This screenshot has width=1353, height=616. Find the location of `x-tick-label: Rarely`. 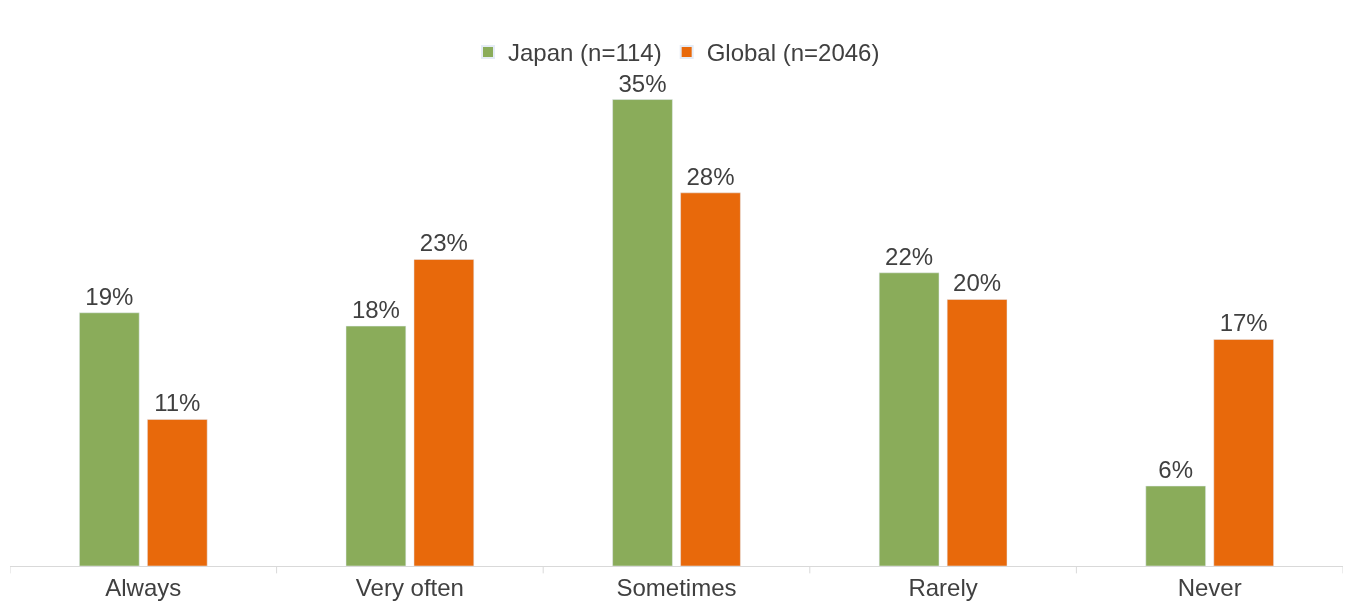

x-tick-label: Rarely is located at coordinates (943, 587).